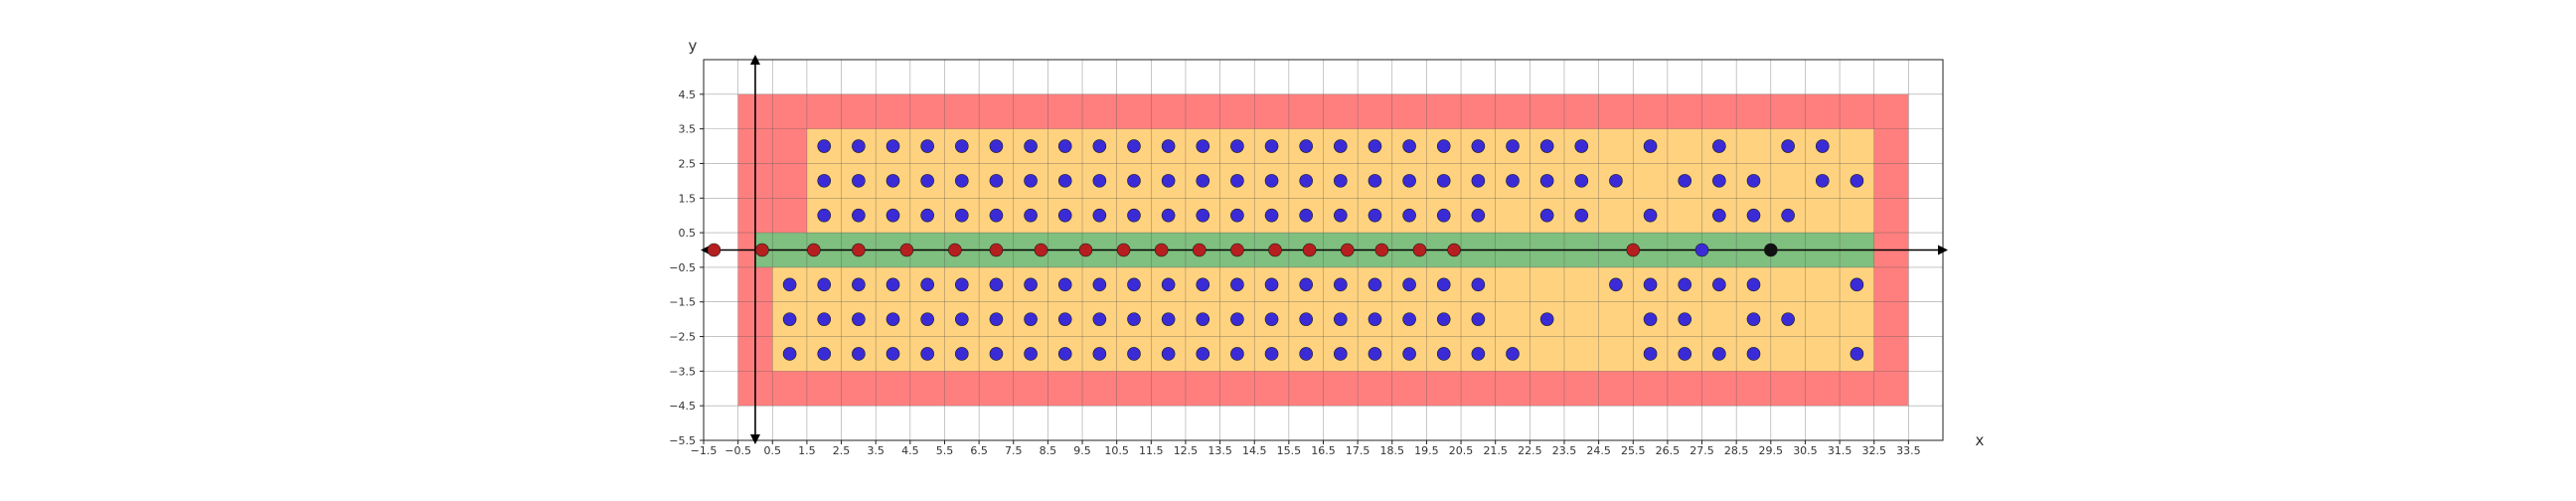  I want to click on y-tick-label: 0.5, so click(688, 233).